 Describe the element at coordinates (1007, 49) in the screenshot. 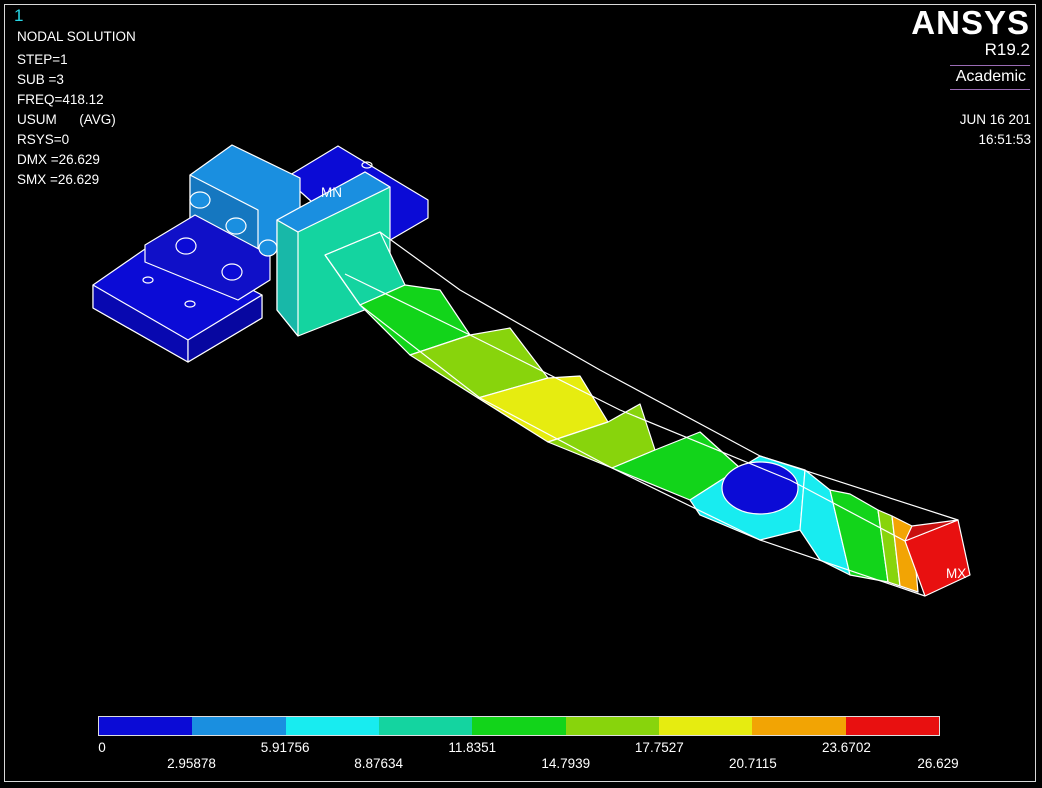

I see `ansys-version: R19.2` at that location.